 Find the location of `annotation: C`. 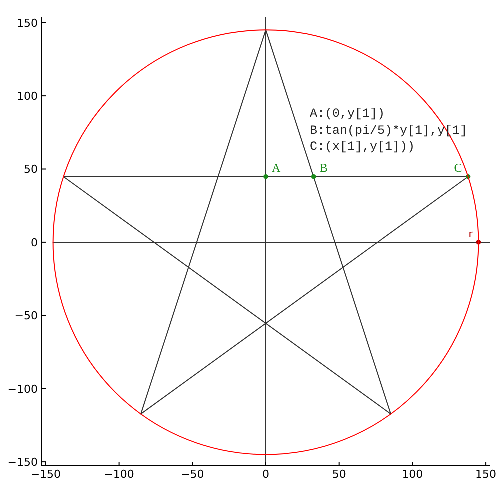

annotation: C is located at coordinates (458, 167).